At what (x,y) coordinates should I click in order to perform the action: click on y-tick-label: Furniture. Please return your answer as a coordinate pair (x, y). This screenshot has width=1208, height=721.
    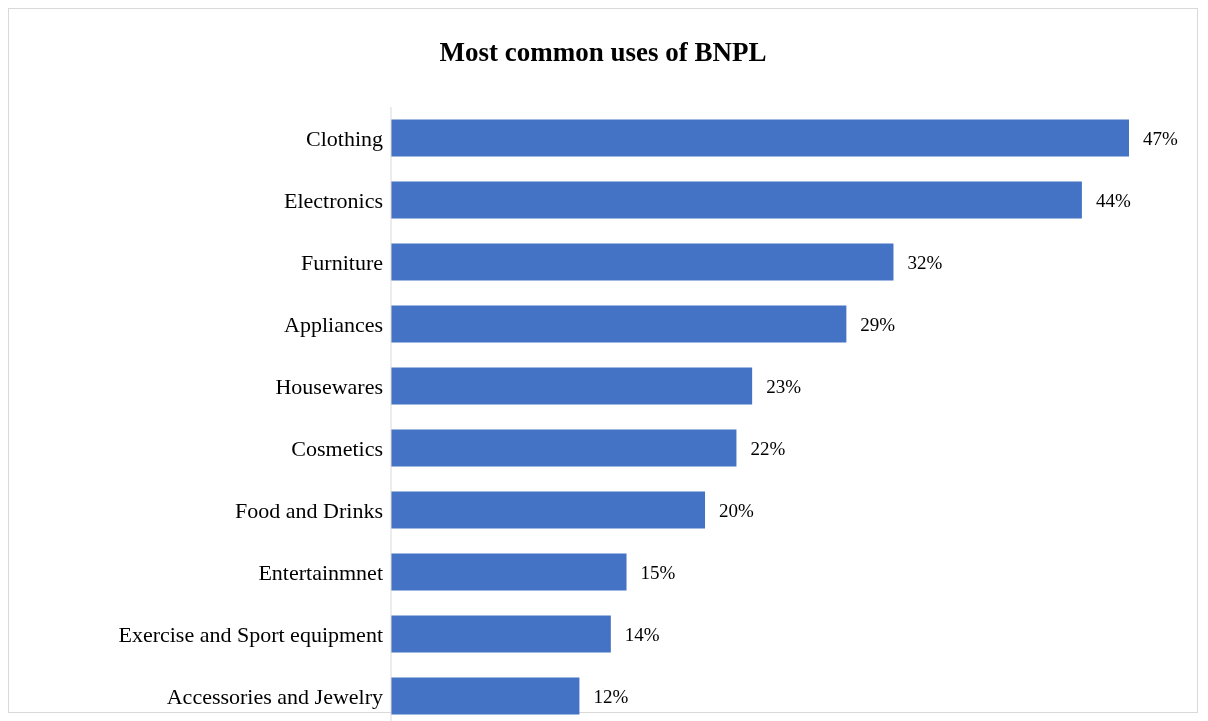
    Looking at the image, I should click on (342, 262).